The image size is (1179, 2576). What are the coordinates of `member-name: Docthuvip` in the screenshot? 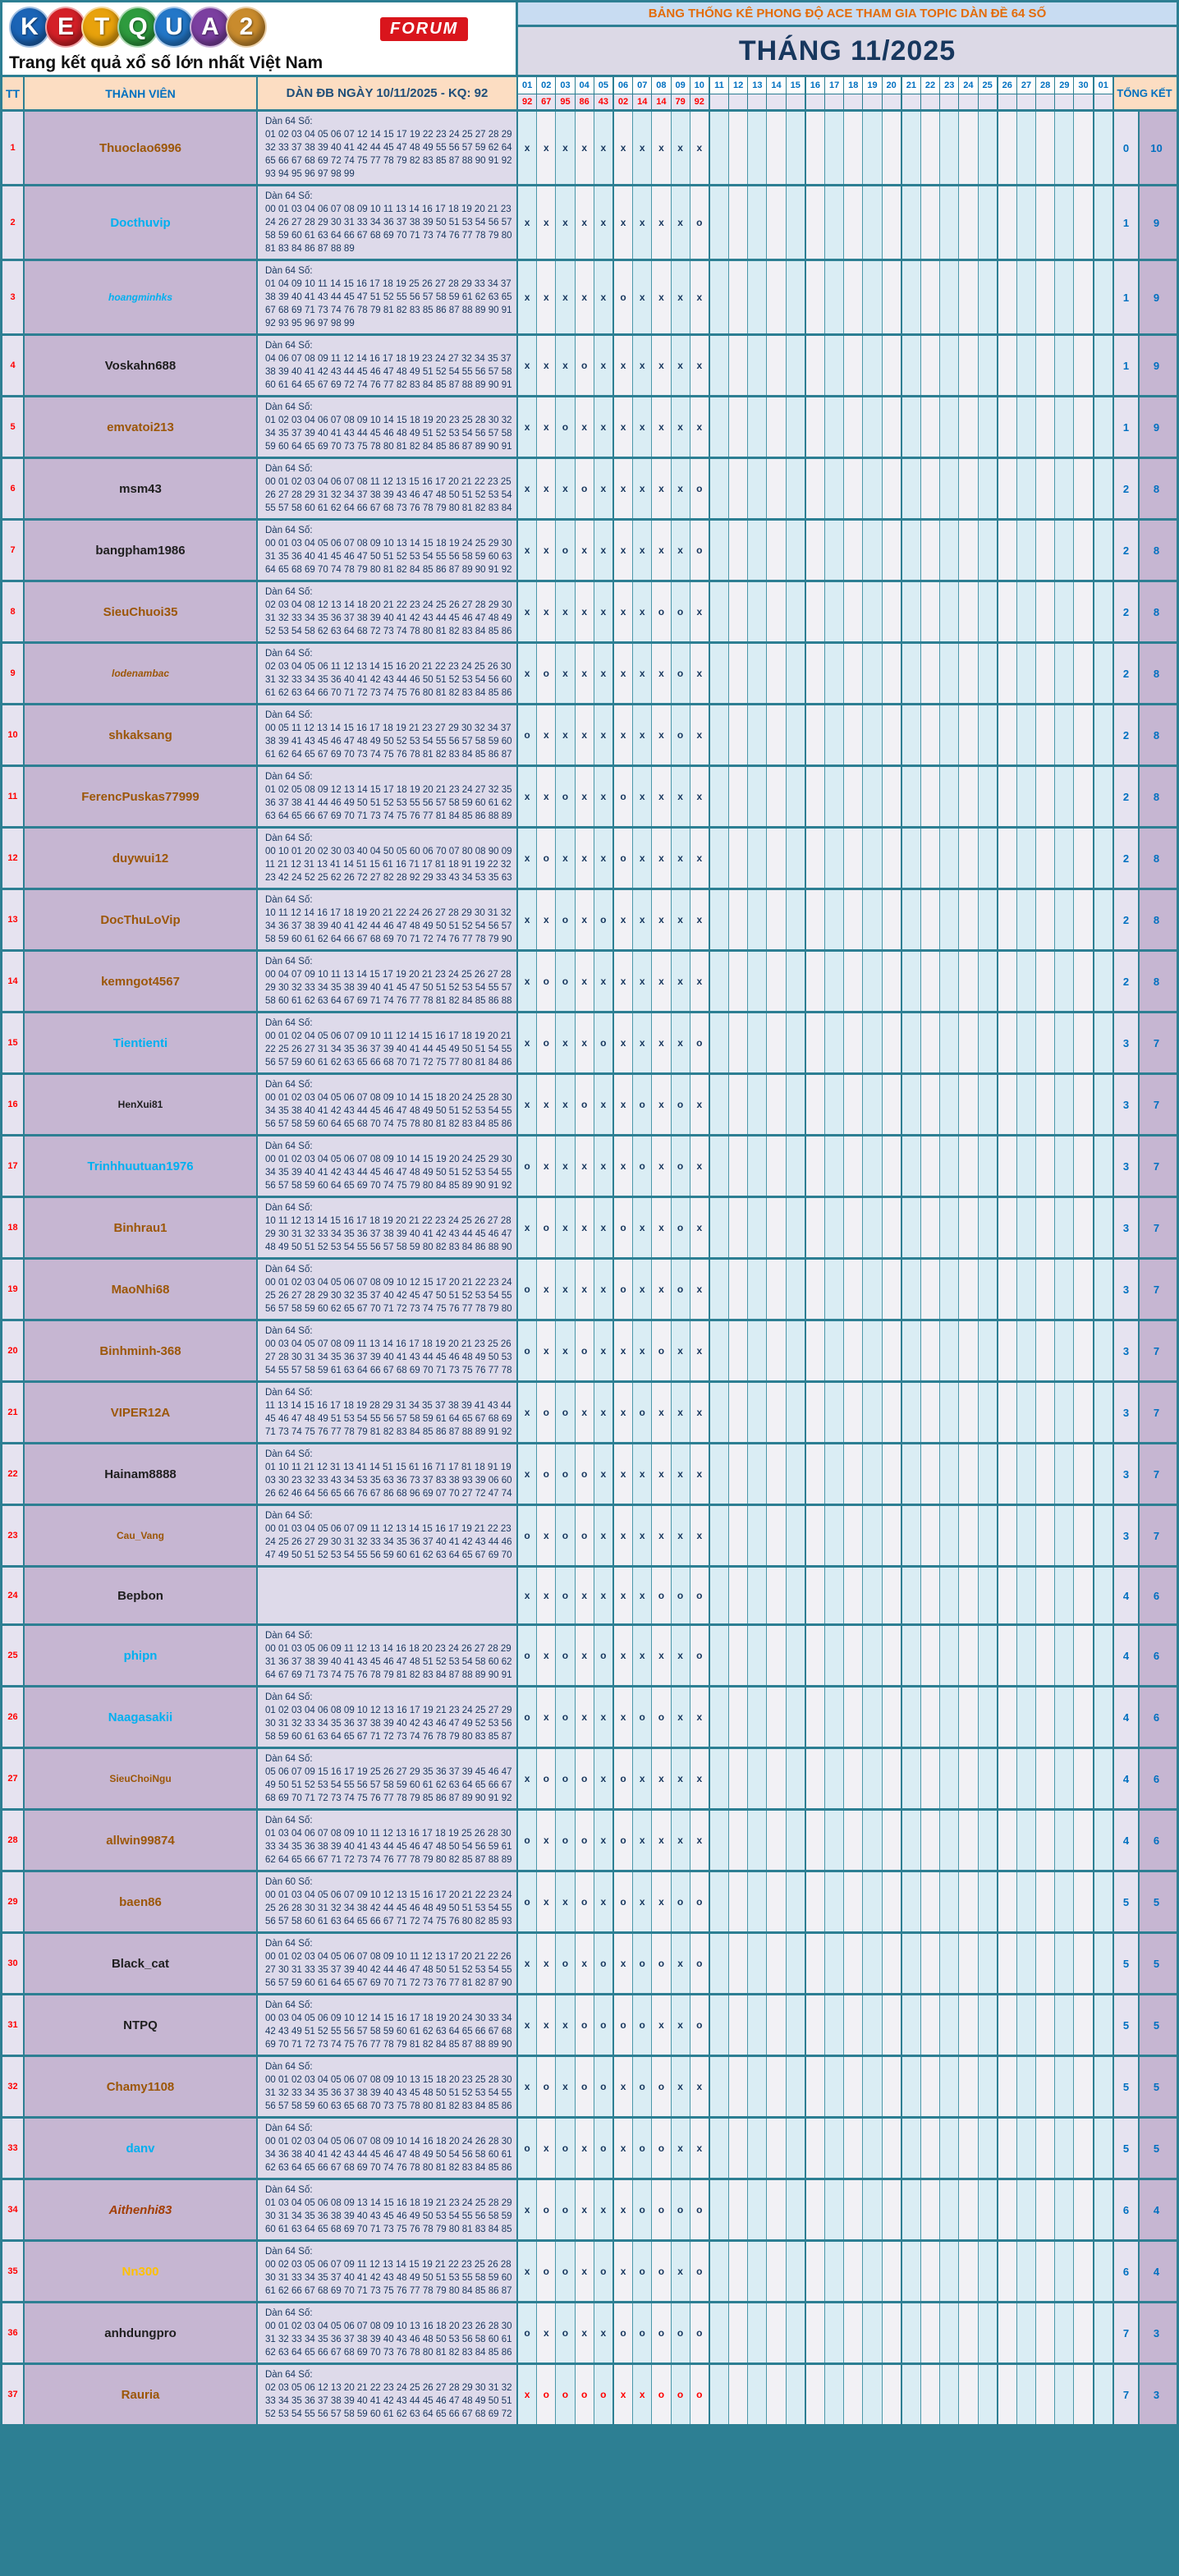 It's located at (140, 222).